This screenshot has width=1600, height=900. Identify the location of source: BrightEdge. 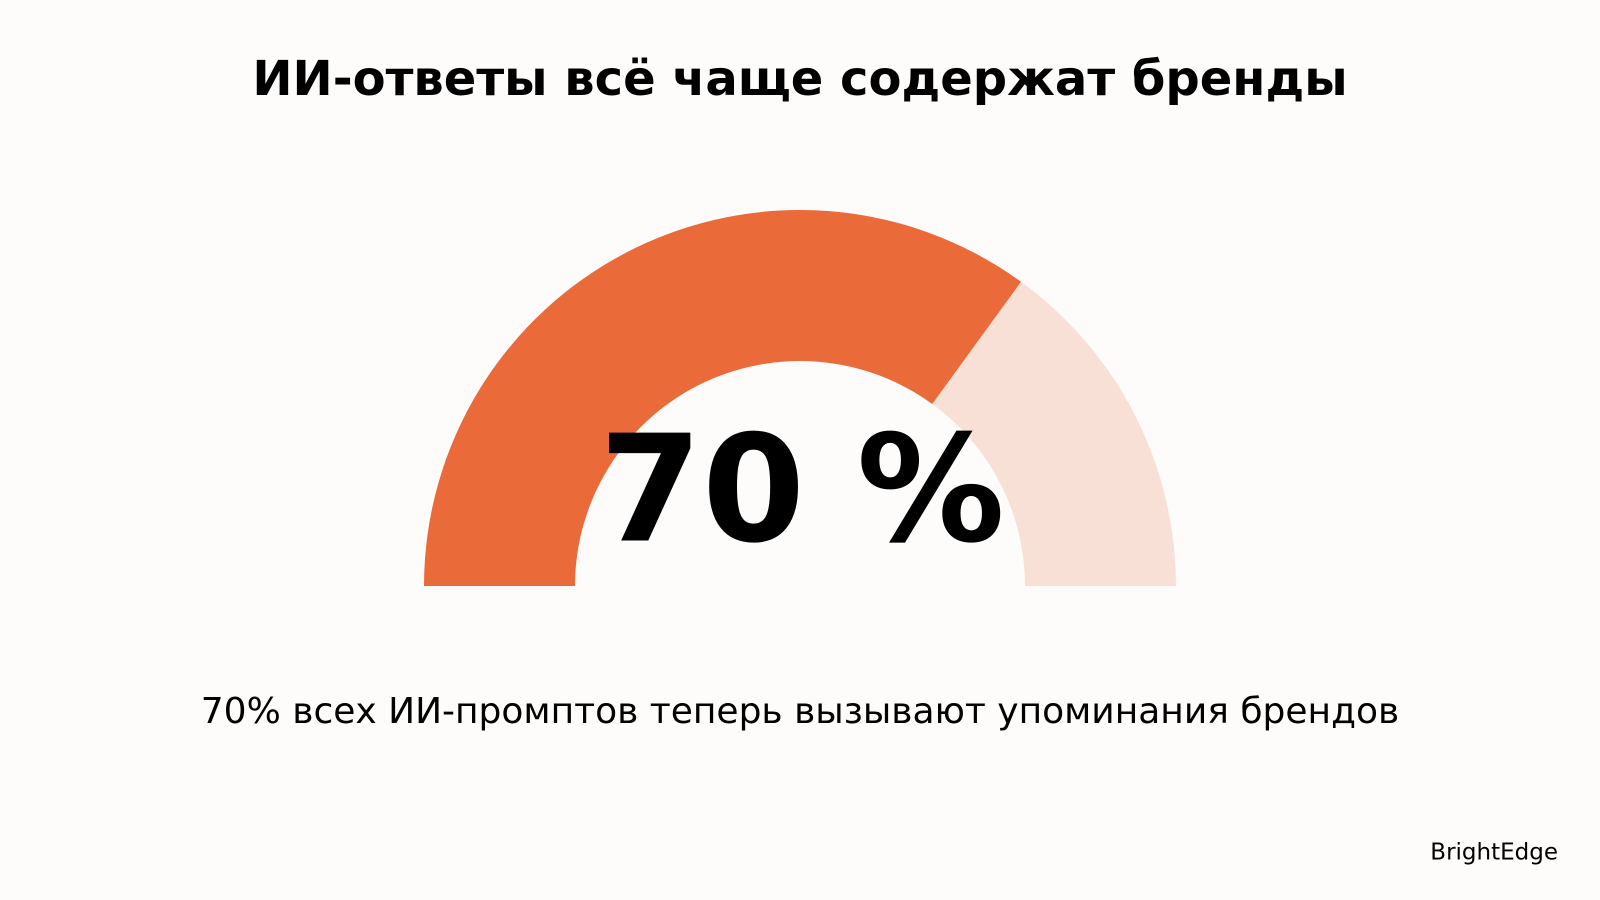
(1494, 853).